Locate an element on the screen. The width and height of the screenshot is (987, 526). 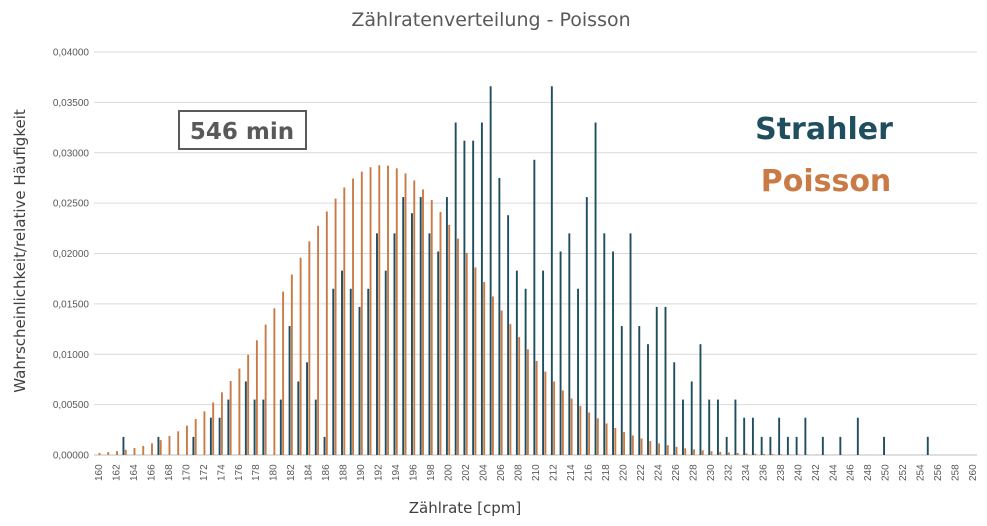
x-tick-label: 210 is located at coordinates (536, 472).